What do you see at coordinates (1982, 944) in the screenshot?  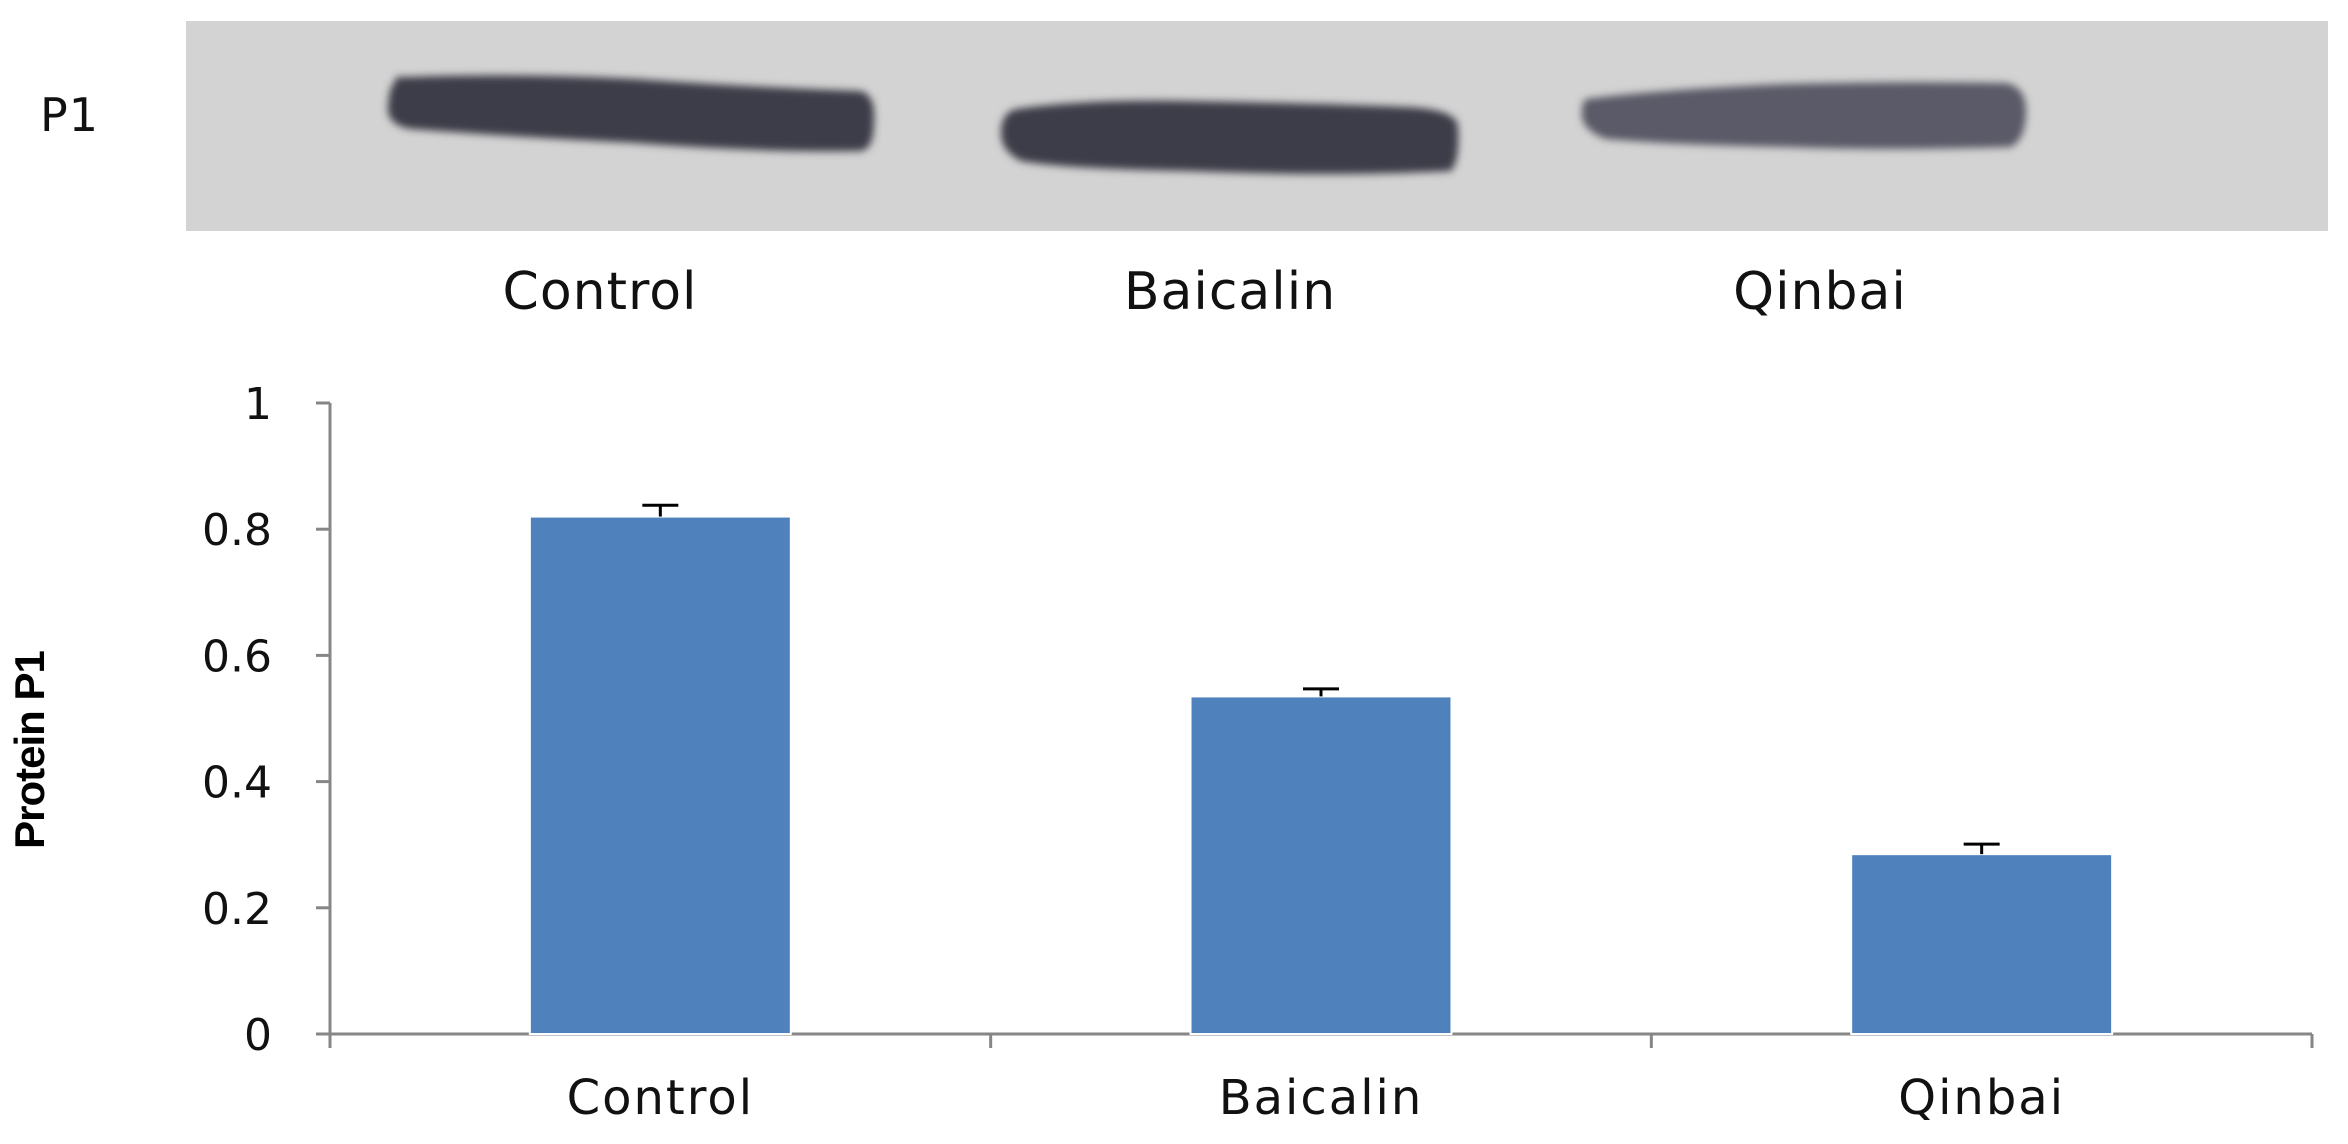 I see `bar-qinbai` at bounding box center [1982, 944].